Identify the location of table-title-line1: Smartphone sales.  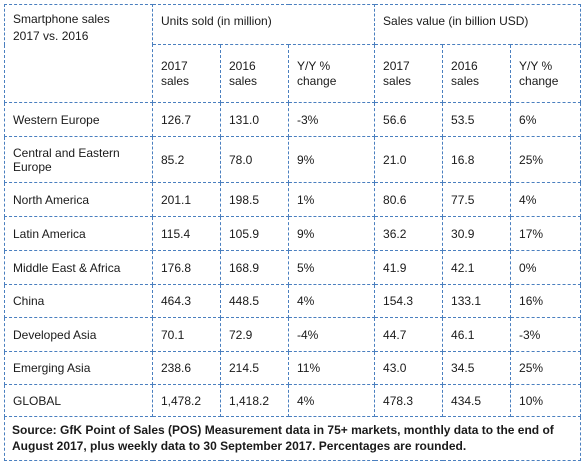
(61, 19).